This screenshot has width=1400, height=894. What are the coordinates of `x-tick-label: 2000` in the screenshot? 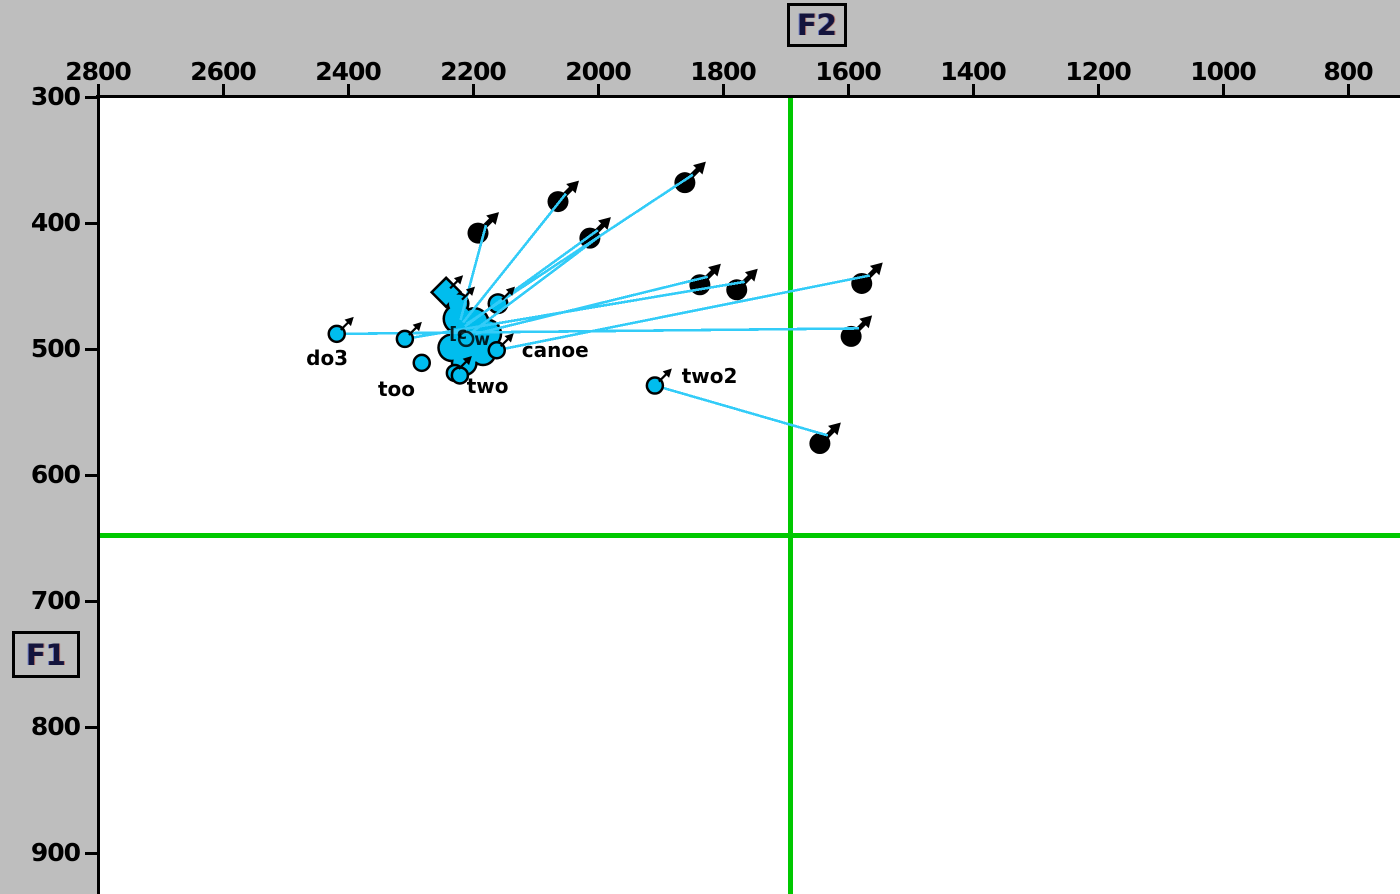 It's located at (598, 71).